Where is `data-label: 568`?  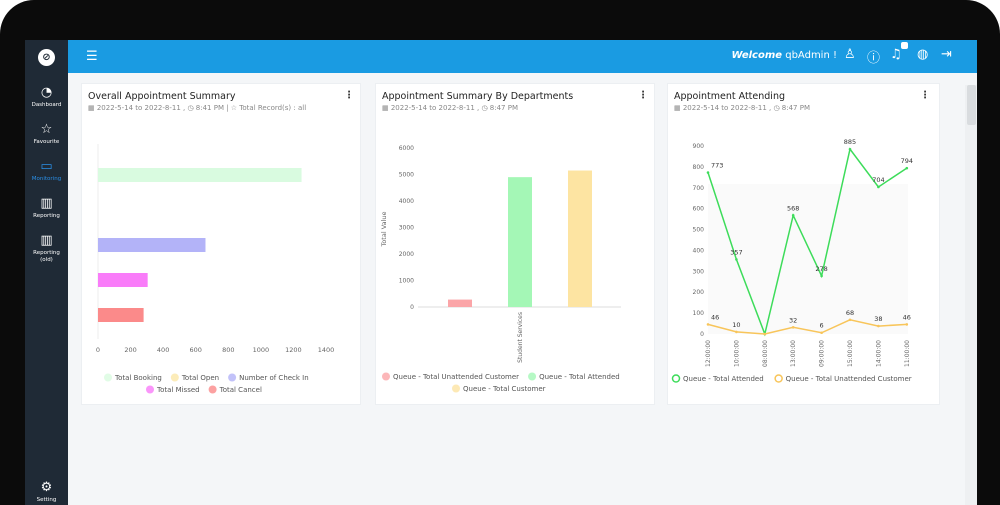
data-label: 568 is located at coordinates (793, 208).